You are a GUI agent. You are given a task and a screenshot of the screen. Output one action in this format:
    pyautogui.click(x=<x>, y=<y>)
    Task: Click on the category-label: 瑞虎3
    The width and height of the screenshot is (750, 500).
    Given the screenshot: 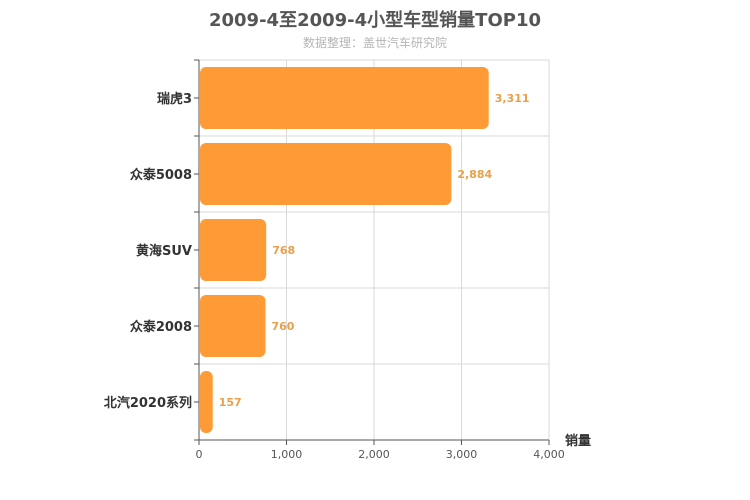 What is the action you would take?
    pyautogui.click(x=174, y=99)
    